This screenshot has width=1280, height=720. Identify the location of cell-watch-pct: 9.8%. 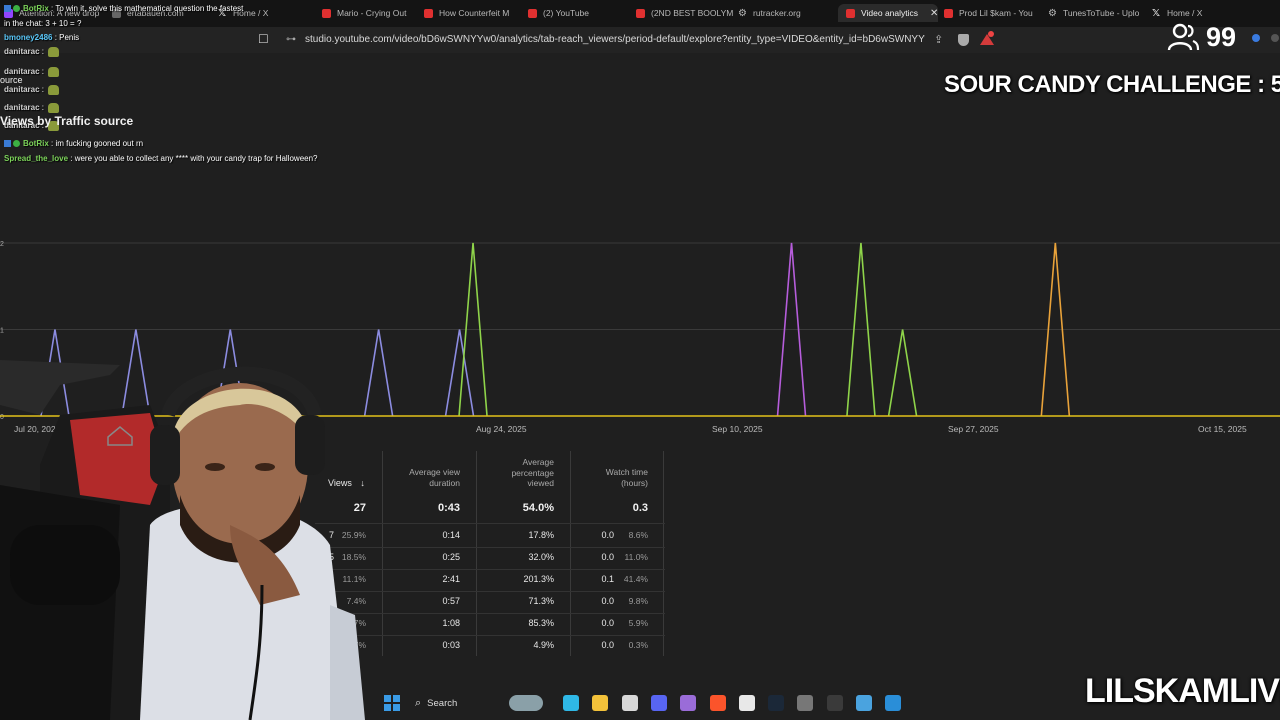
(638, 601).